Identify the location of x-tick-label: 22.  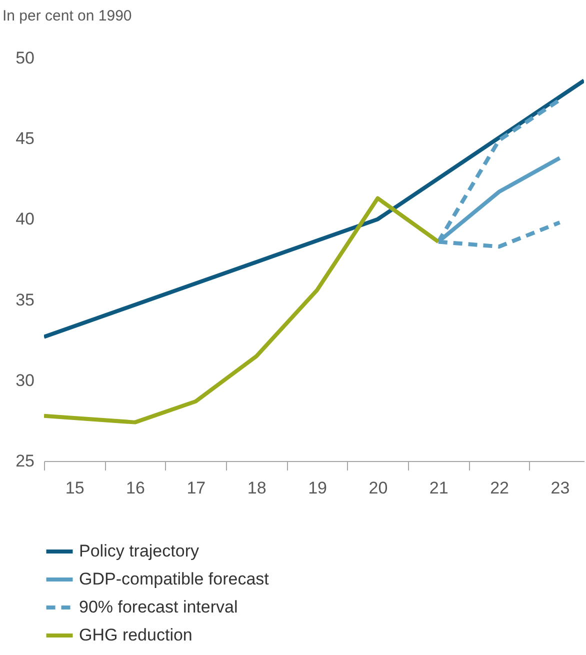
(500, 488).